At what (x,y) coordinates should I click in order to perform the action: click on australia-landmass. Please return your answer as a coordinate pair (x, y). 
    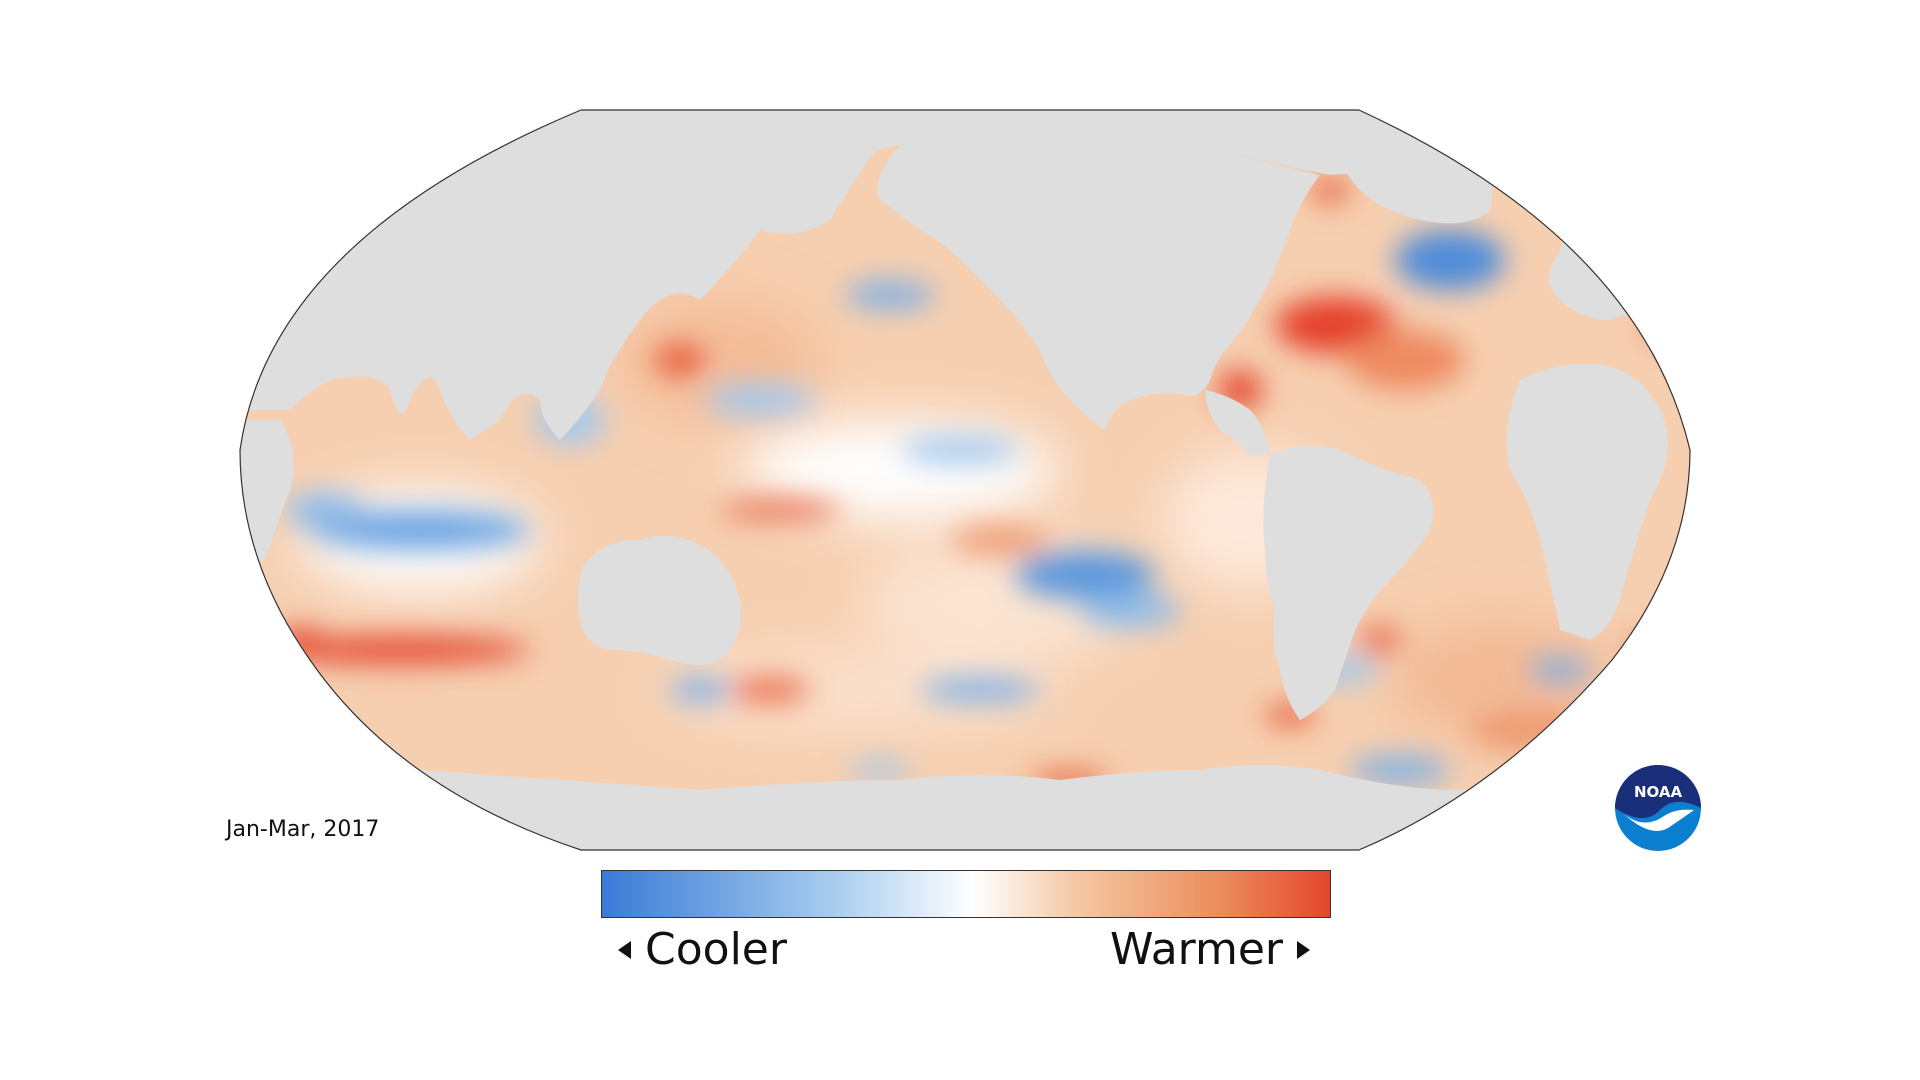
    Looking at the image, I should click on (659, 600).